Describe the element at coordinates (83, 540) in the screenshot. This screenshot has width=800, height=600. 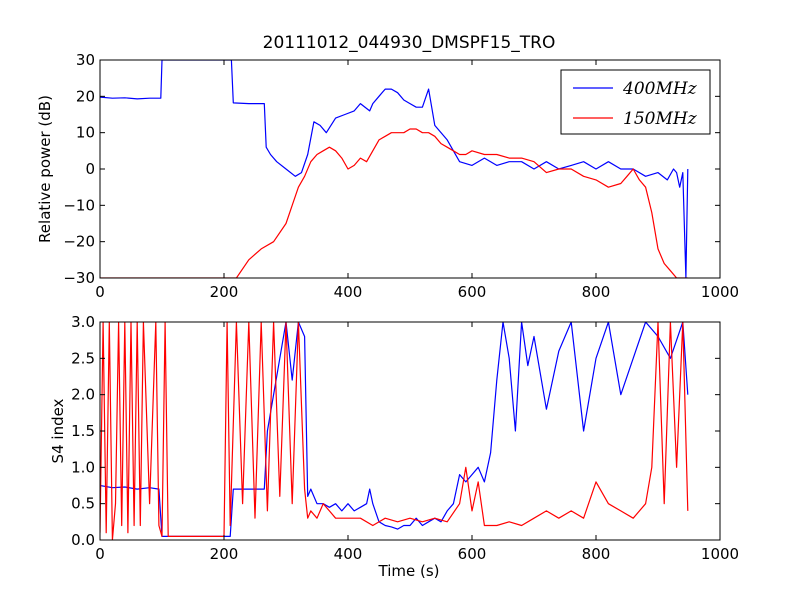
I see `y-tick-label: 0.0` at that location.